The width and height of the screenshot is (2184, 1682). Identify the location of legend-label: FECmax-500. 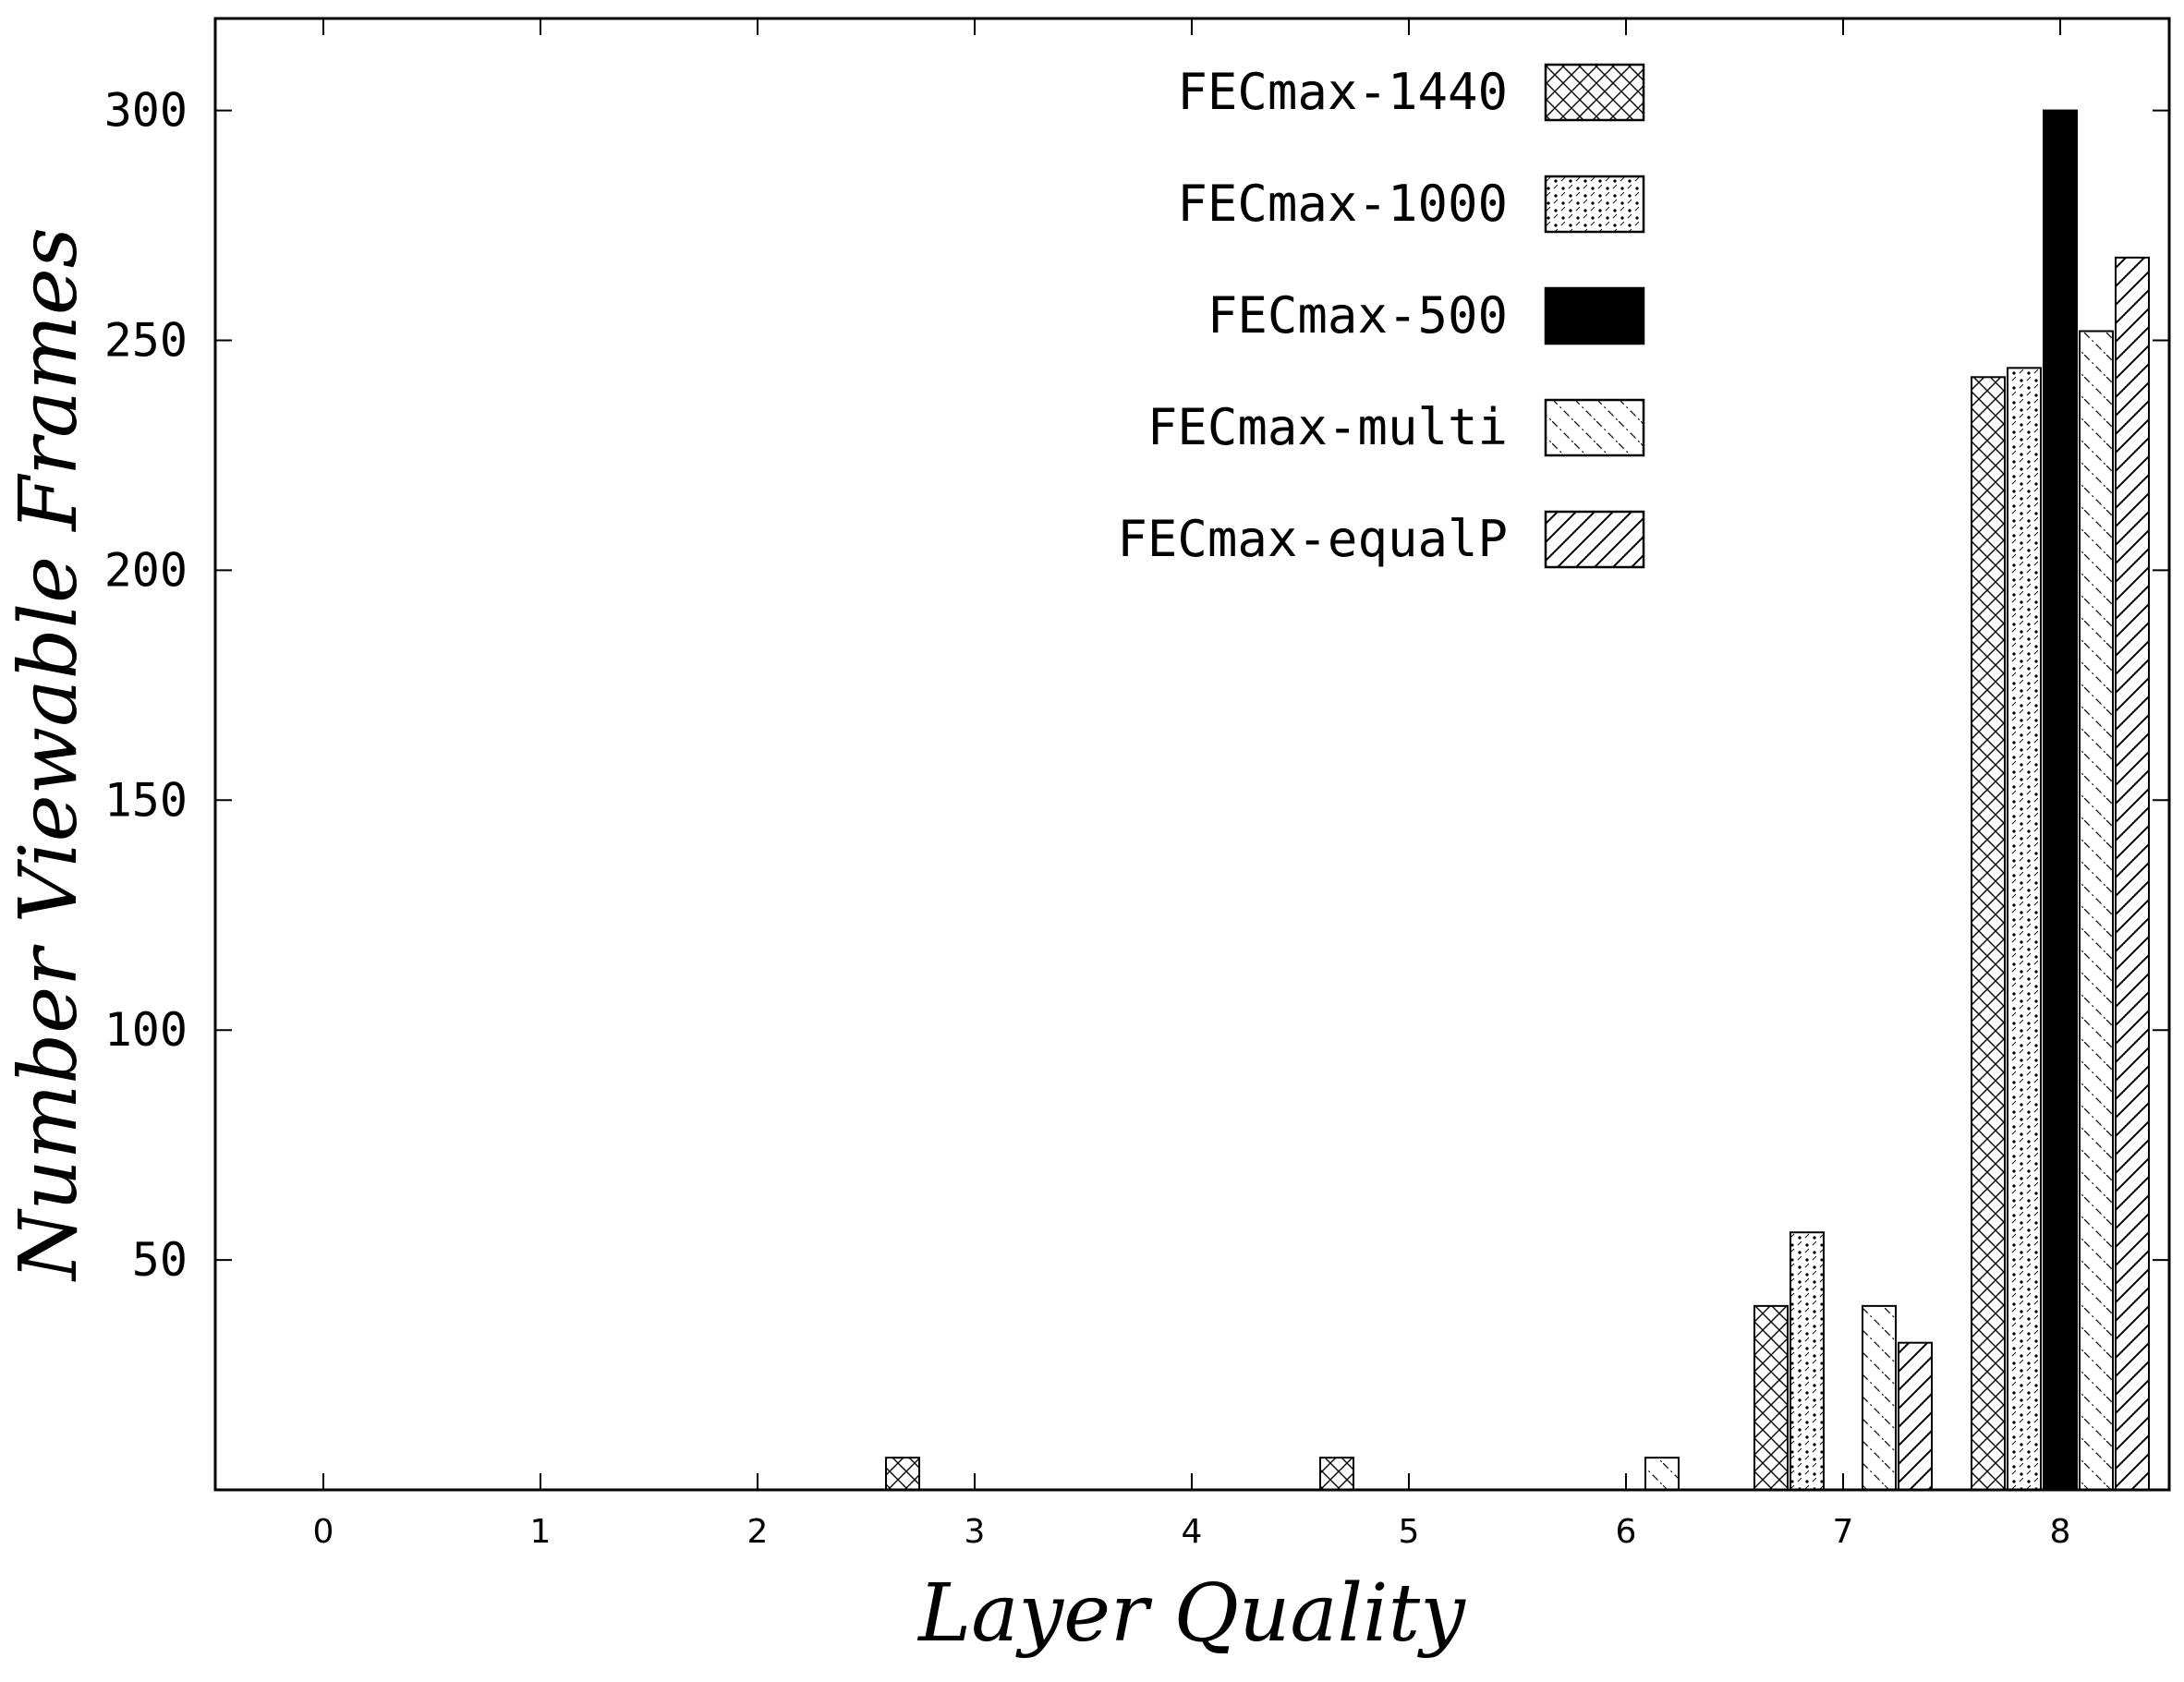
(1357, 315).